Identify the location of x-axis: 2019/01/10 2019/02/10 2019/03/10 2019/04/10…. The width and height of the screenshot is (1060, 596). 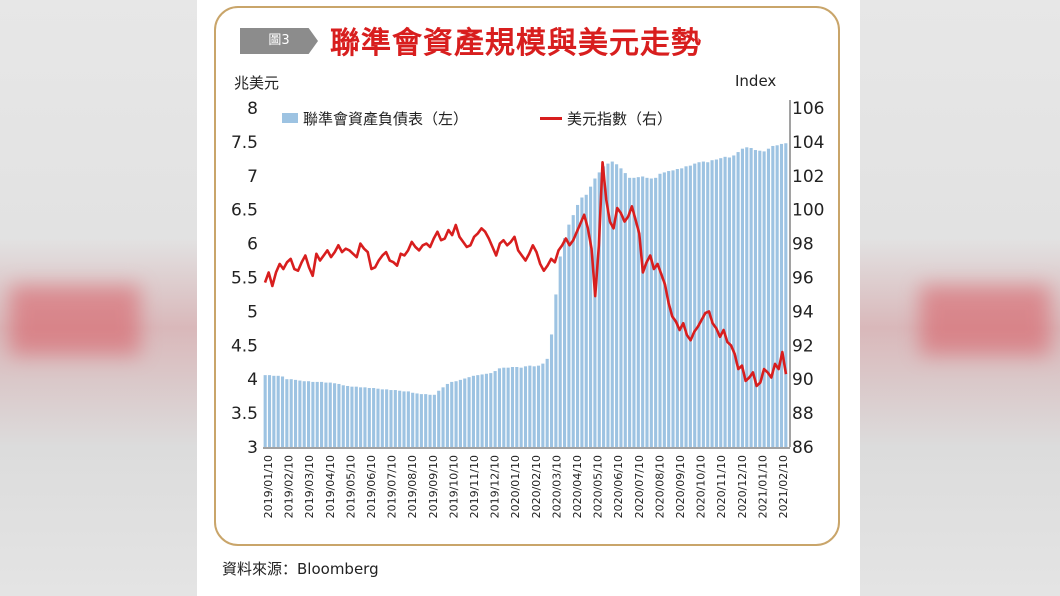
(526, 482).